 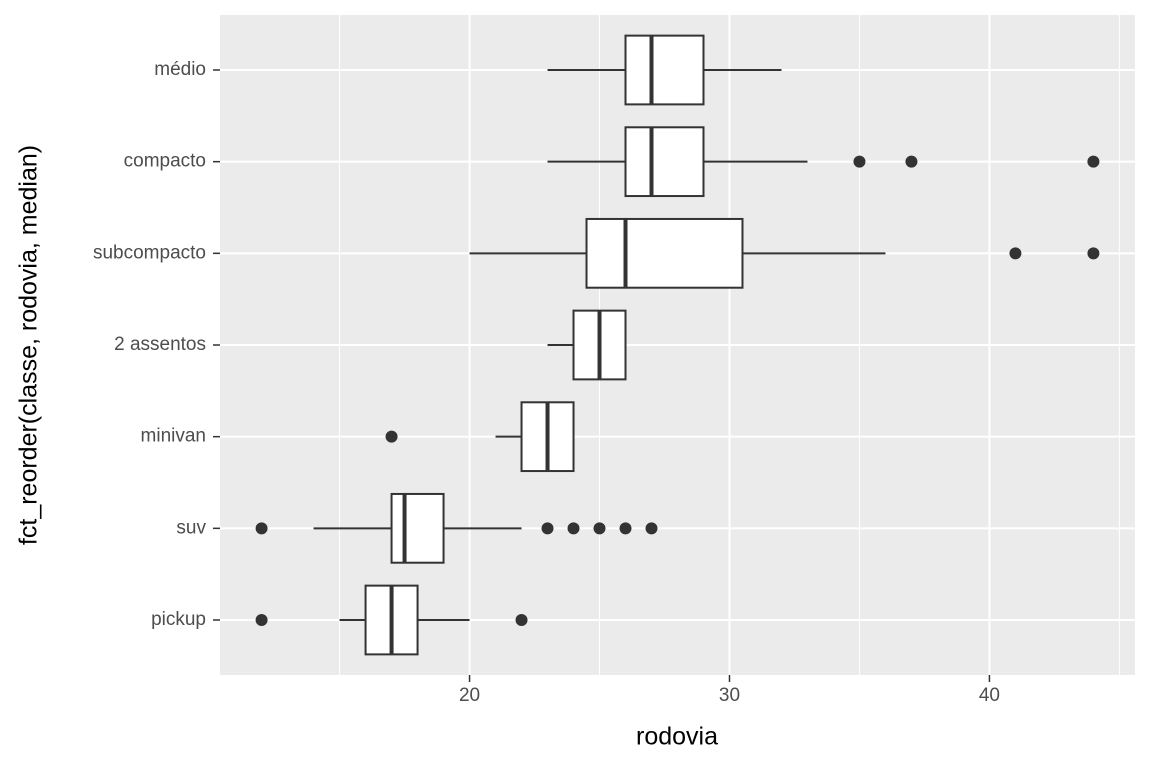 I want to click on y-axis-title: fct_reorder(classe, rodovia, median), so click(x=29, y=345).